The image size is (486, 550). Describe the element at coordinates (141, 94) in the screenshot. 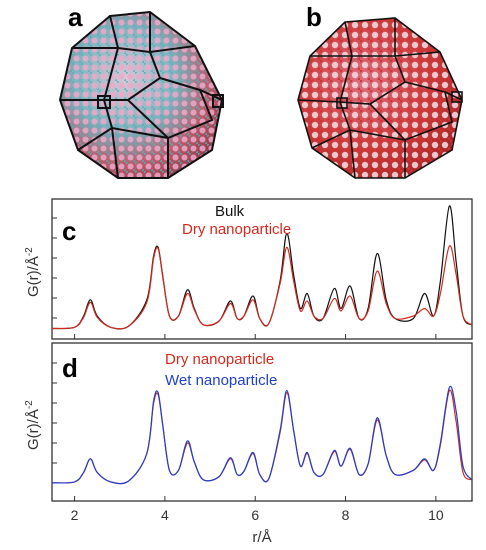

I see `nanoparticle-a-wireframe` at that location.